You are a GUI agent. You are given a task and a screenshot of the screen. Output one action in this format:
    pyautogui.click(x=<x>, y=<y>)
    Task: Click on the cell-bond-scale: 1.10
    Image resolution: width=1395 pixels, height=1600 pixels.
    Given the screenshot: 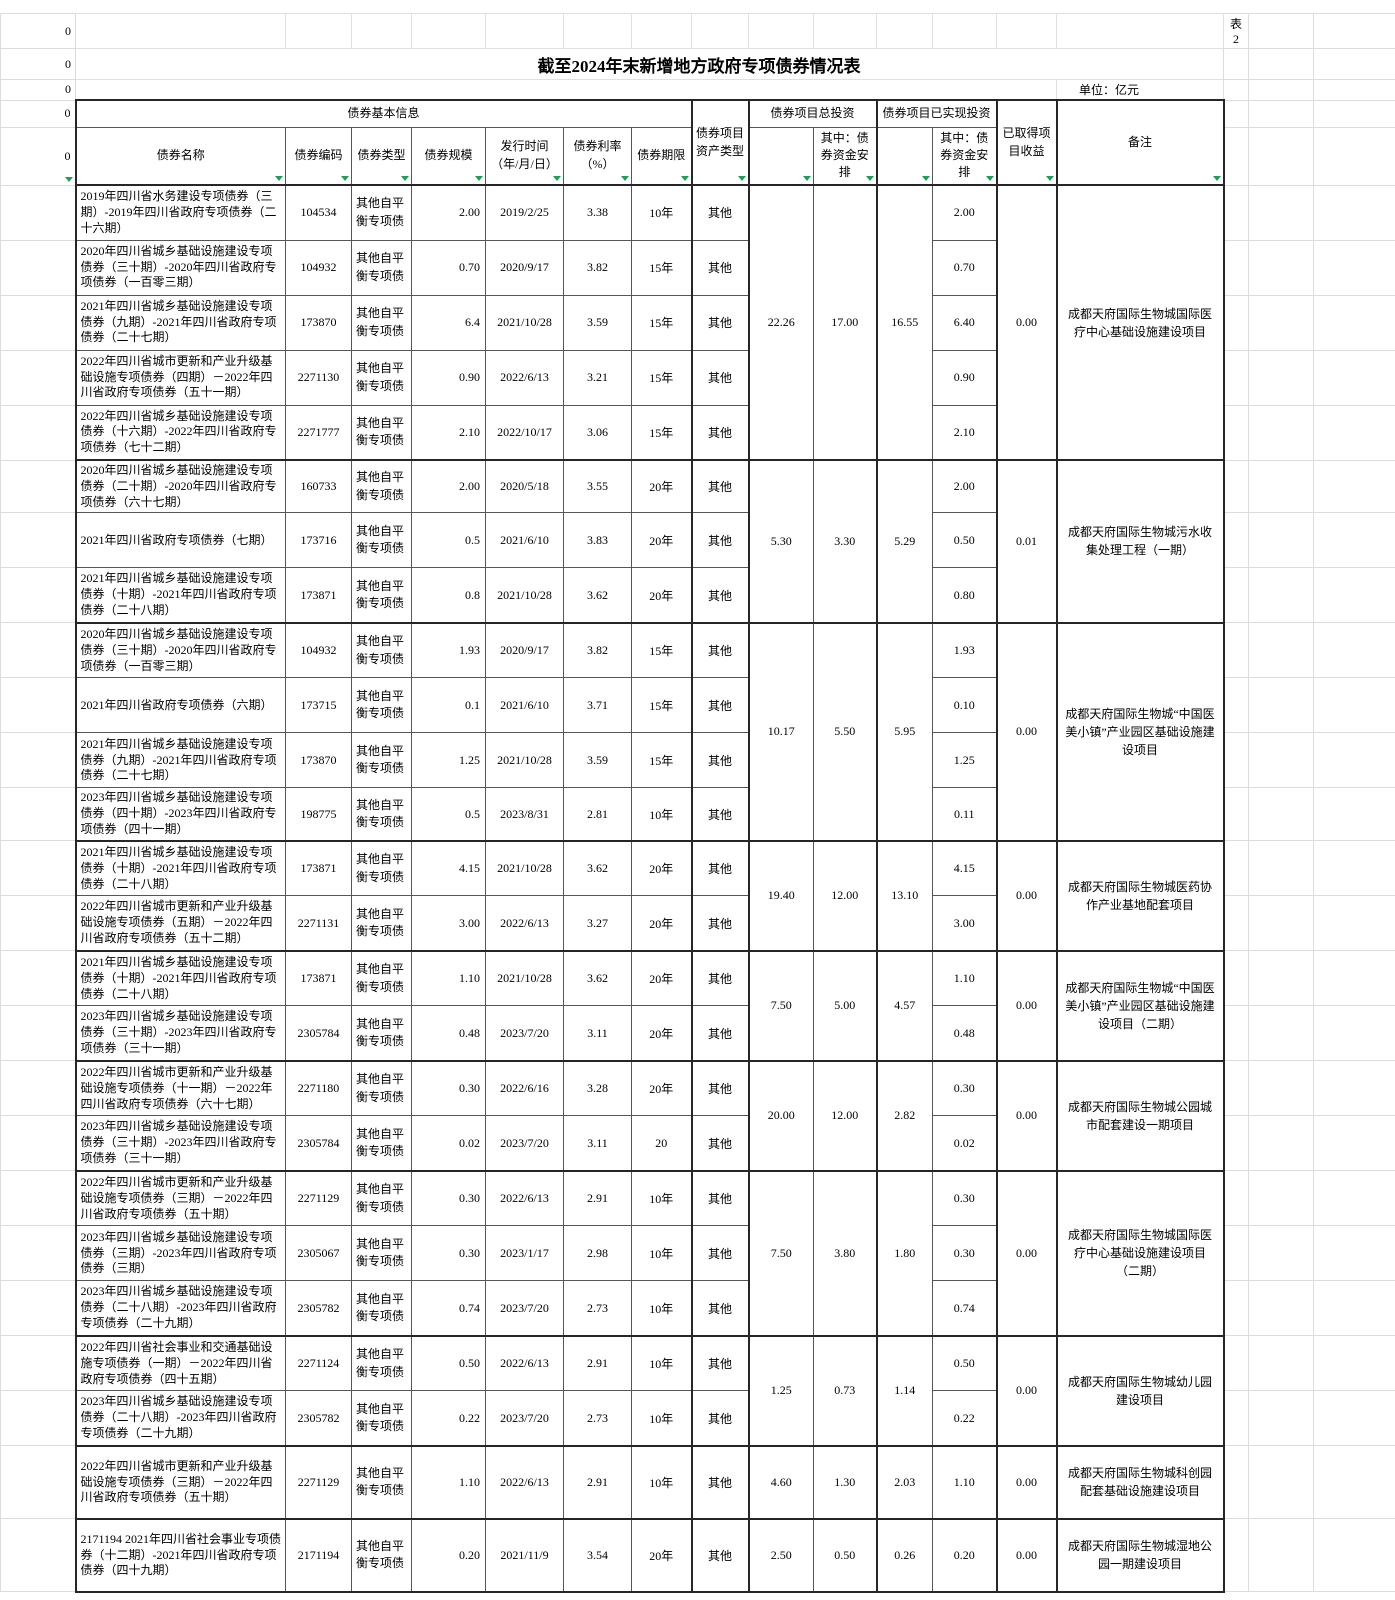 What is the action you would take?
    pyautogui.click(x=448, y=978)
    